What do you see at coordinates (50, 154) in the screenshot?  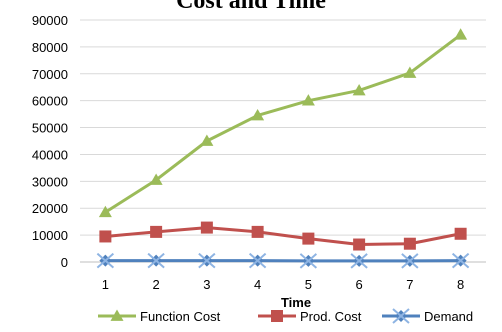 I see `y-tick-label: 40000` at bounding box center [50, 154].